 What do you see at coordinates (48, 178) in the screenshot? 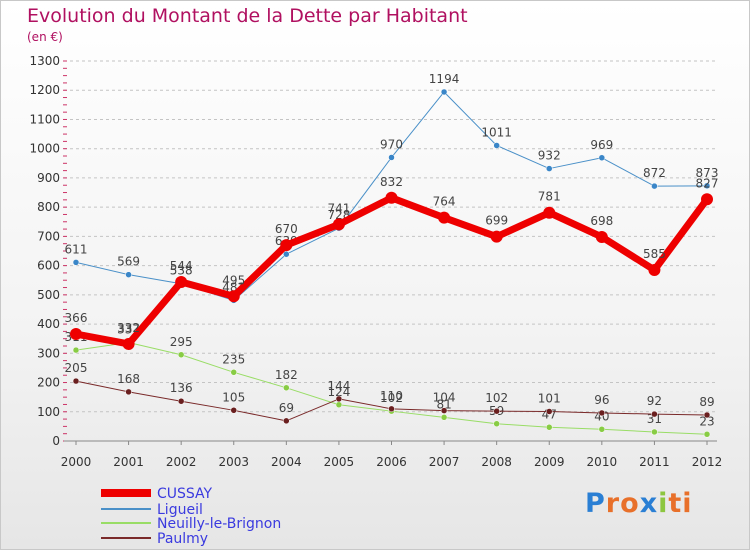
I see `y-tick-label: 900` at bounding box center [48, 178].